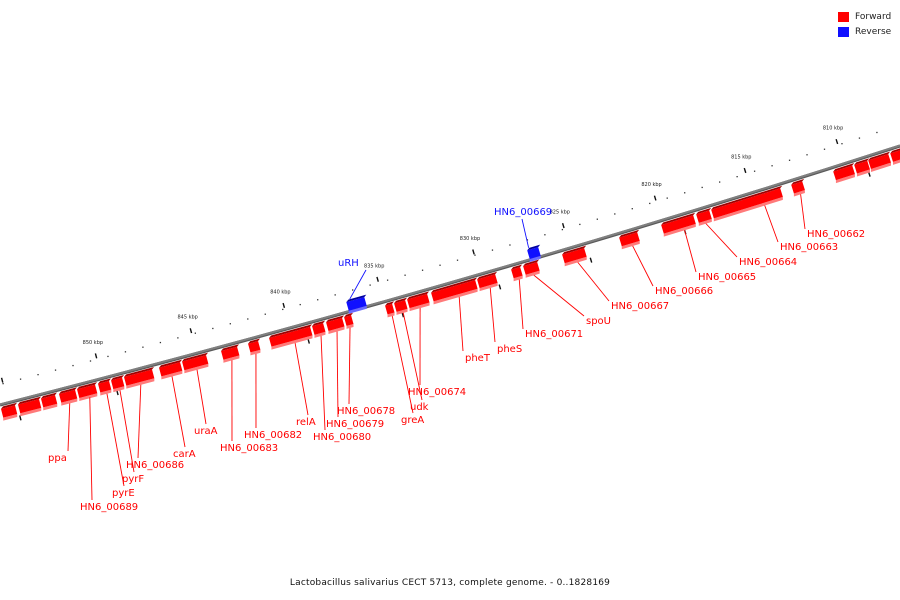  Describe the element at coordinates (155, 465) in the screenshot. I see `gene-label-HN6_00686: HN6_00686` at that location.